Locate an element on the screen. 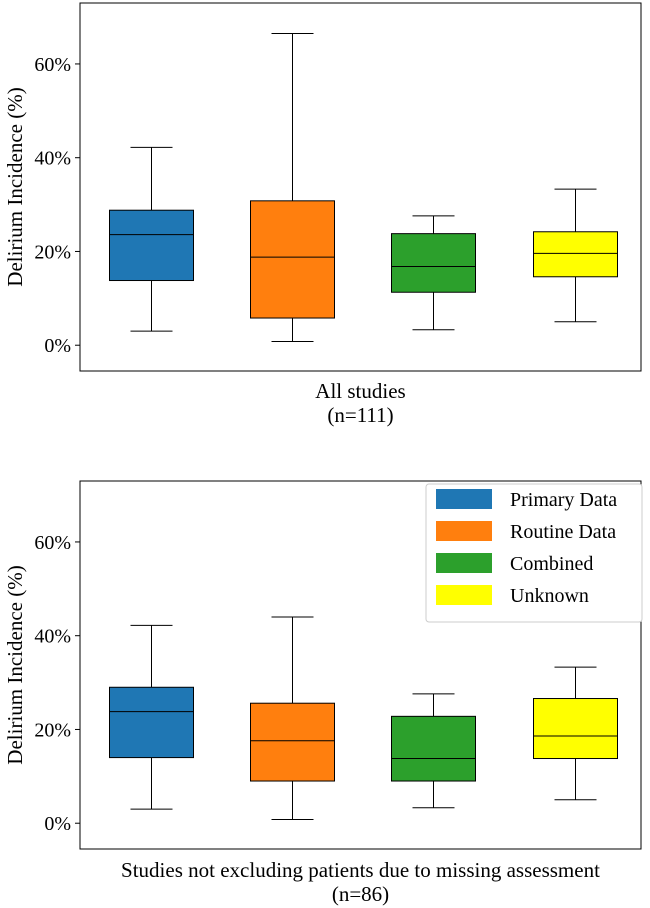 This screenshot has height=908, width=650. legend-item-combined: Combined is located at coordinates (514, 564).